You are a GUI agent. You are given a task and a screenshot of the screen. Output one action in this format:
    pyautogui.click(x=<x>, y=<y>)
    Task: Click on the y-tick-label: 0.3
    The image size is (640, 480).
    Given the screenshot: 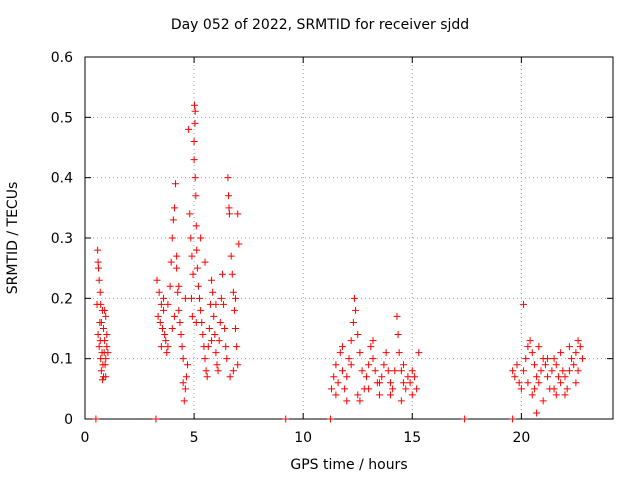 What is the action you would take?
    pyautogui.click(x=62, y=239)
    